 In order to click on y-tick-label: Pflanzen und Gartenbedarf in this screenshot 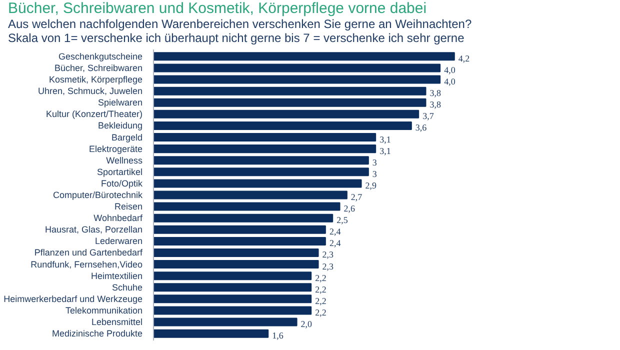, I will do `click(88, 253)`.